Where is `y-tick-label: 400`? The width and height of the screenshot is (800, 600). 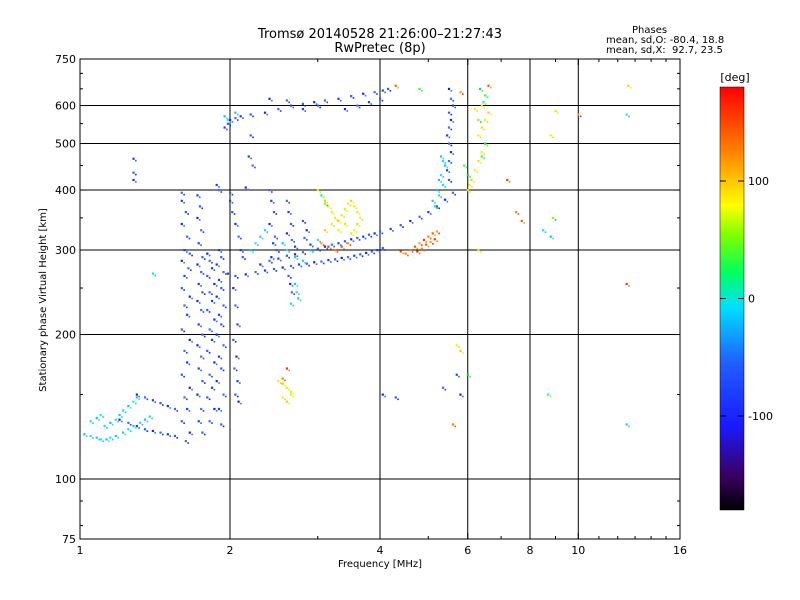
y-tick-label: 400 is located at coordinates (65, 190).